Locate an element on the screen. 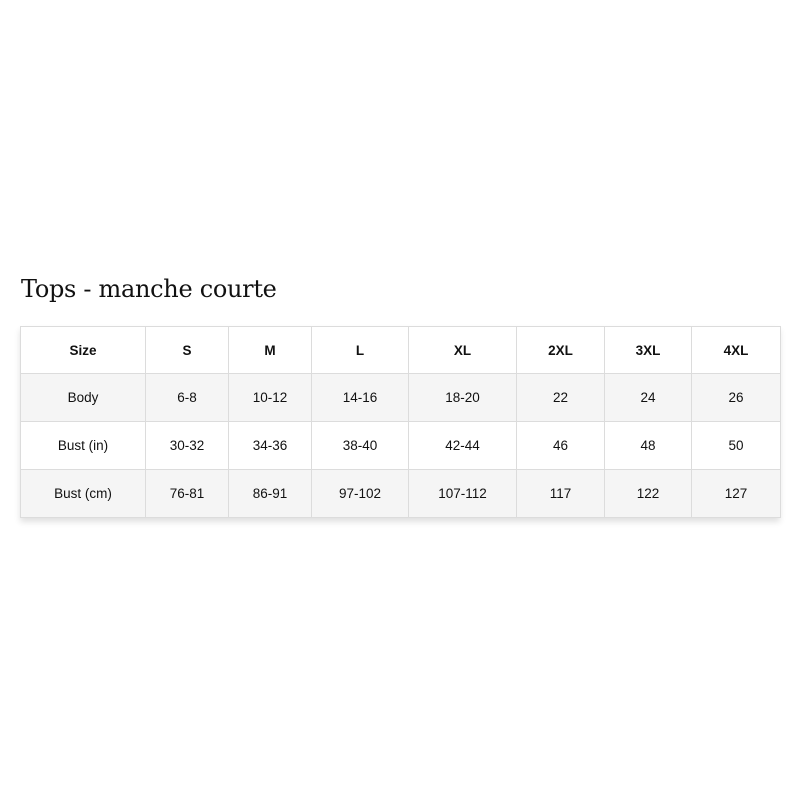 The width and height of the screenshot is (800, 800). table-row: Body 6-8 10-12 14-16 18-20 22 24 26 is located at coordinates (400, 397).